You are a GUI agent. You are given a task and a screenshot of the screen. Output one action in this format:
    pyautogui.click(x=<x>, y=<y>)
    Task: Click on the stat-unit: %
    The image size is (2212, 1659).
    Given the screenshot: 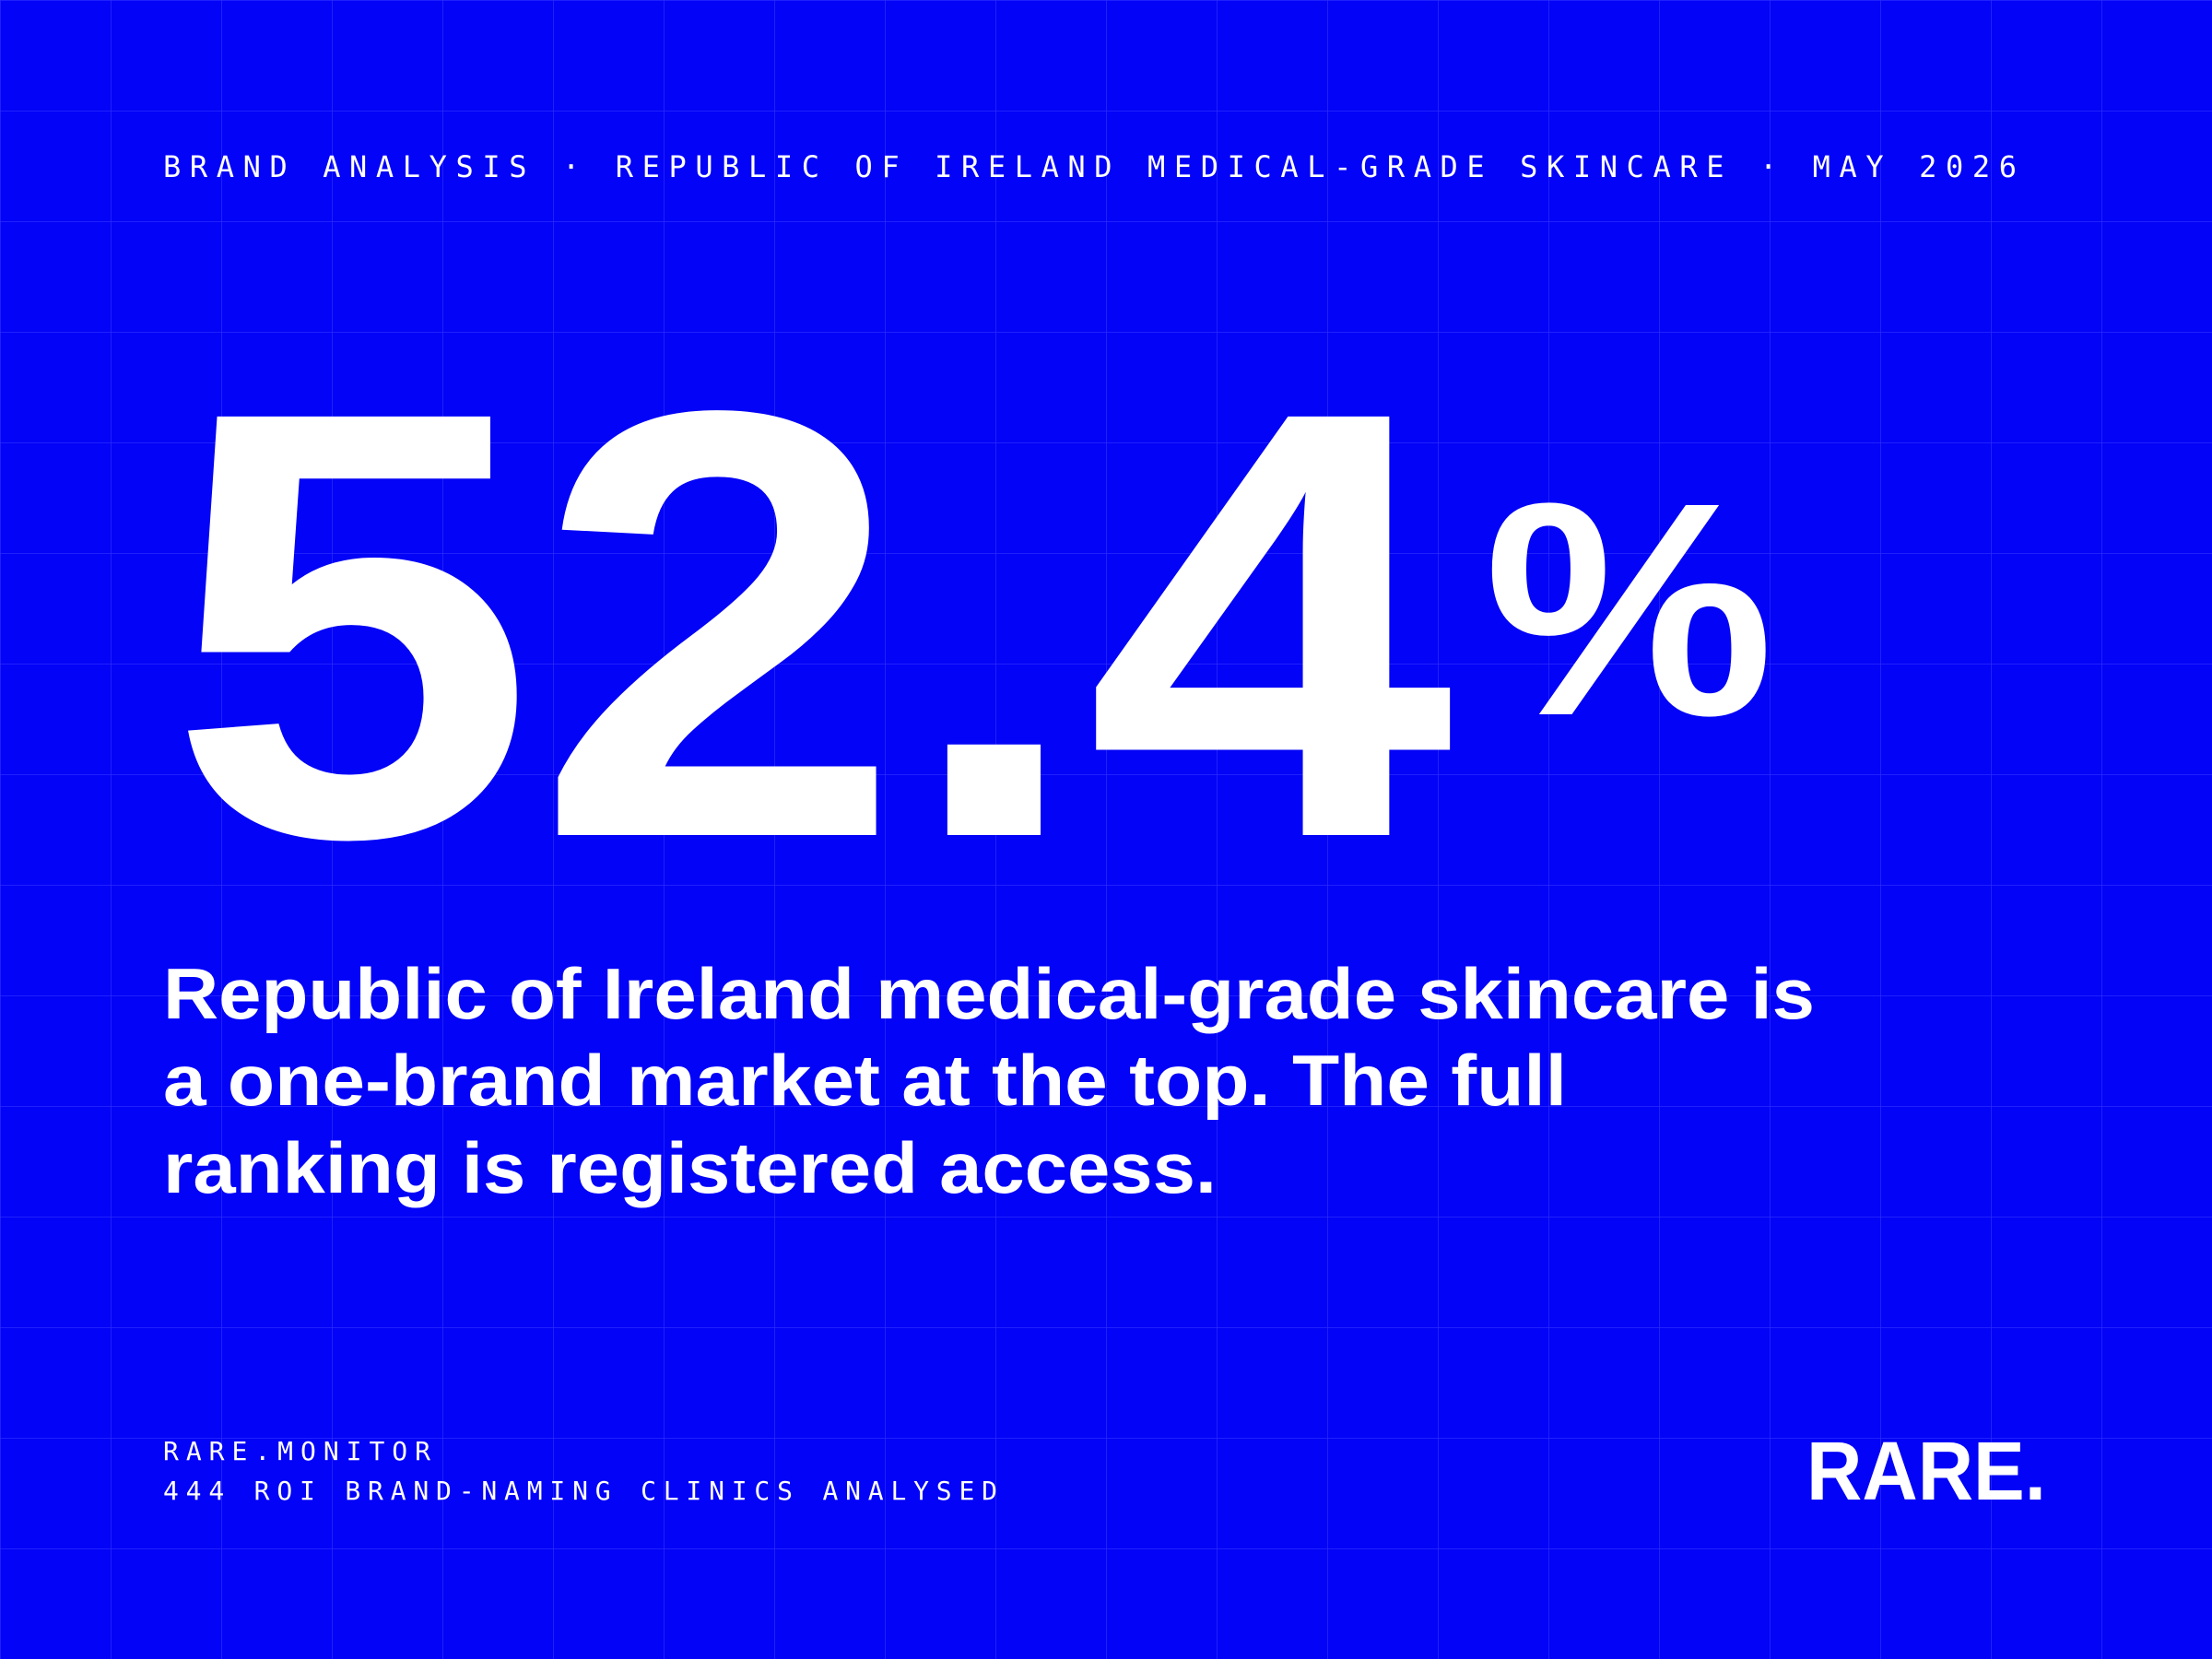 What is the action you would take?
    pyautogui.click(x=1629, y=609)
    